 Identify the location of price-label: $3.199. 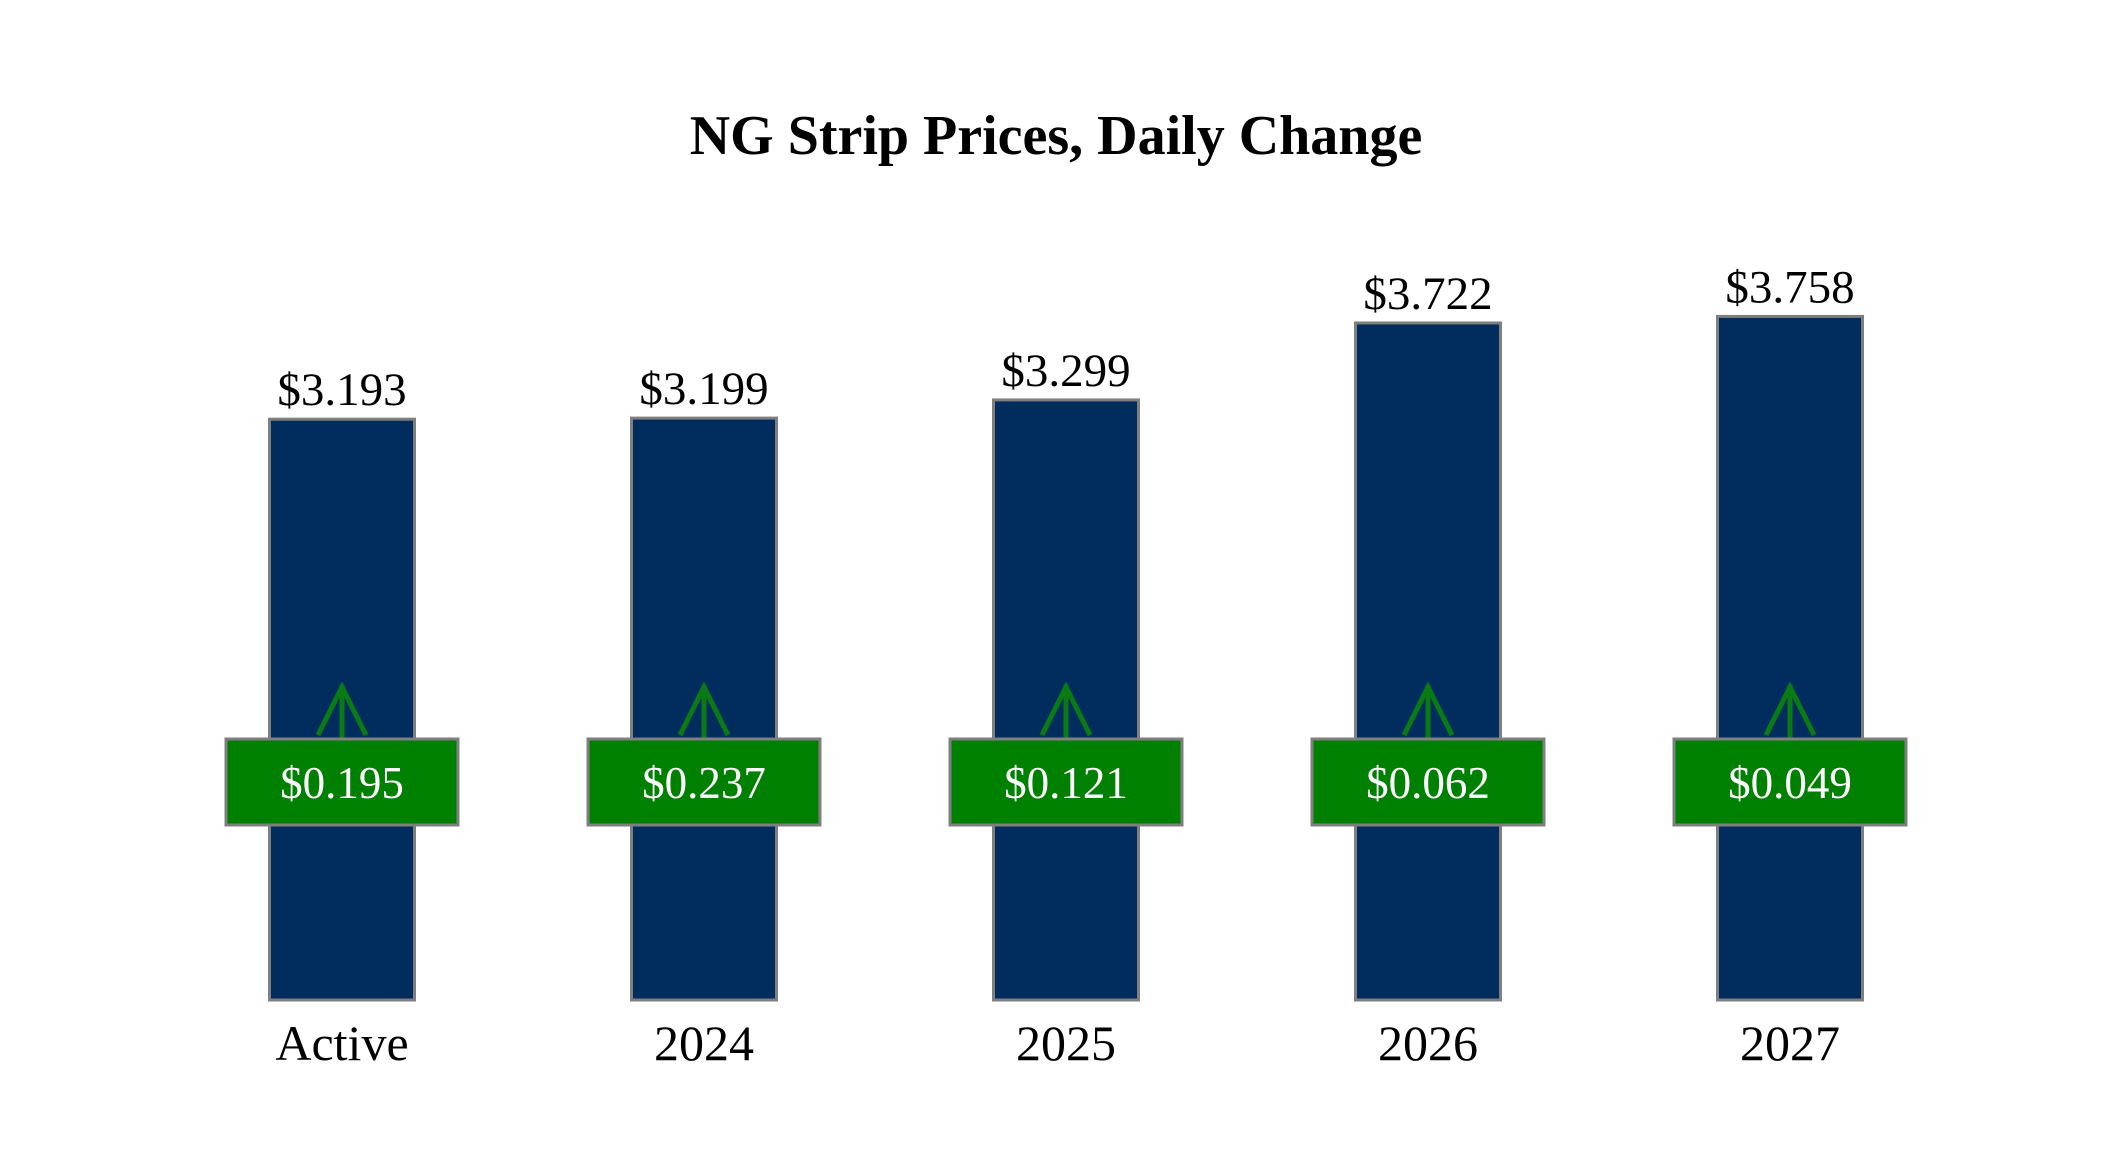
(703, 389).